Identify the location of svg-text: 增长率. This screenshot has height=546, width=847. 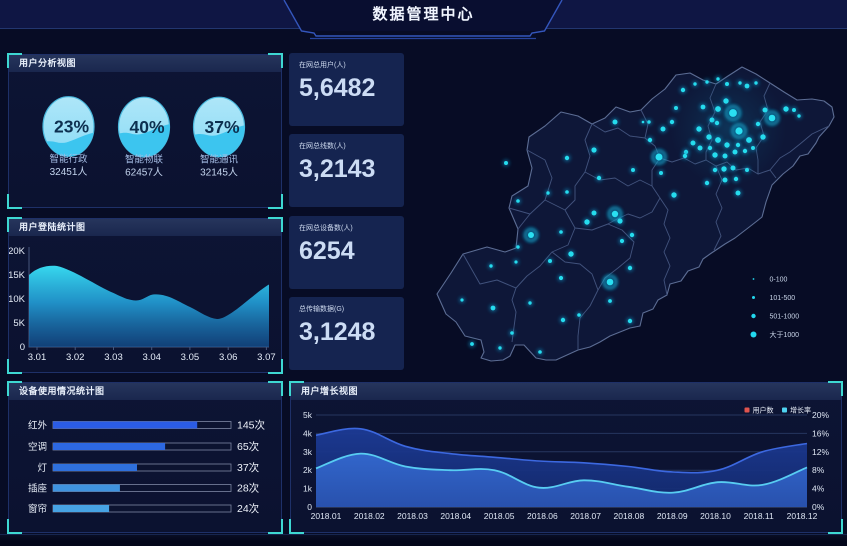
(800, 410).